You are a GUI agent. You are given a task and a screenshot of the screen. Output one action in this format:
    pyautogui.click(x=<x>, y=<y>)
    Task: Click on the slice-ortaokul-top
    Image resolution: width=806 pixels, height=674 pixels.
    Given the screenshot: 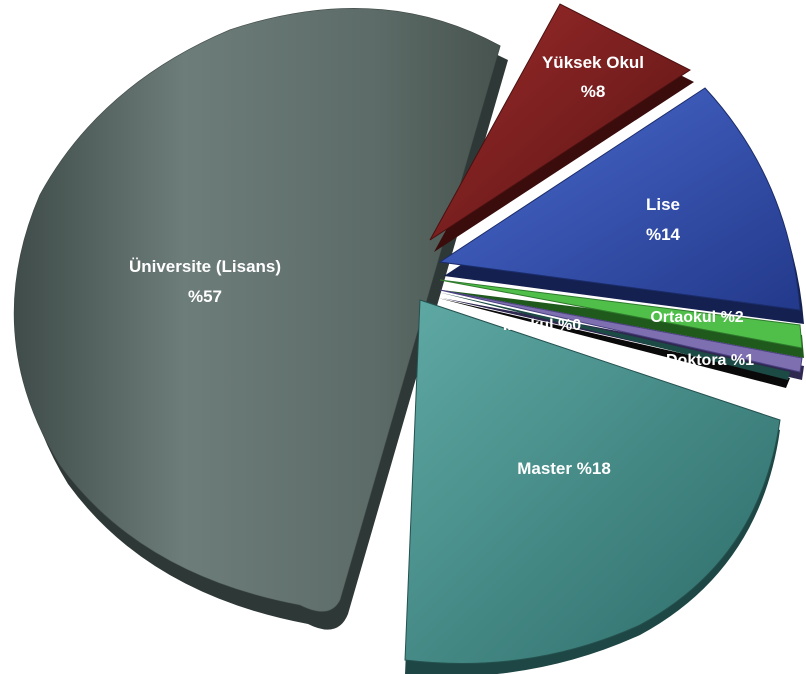 What is the action you would take?
    pyautogui.click(x=621, y=314)
    